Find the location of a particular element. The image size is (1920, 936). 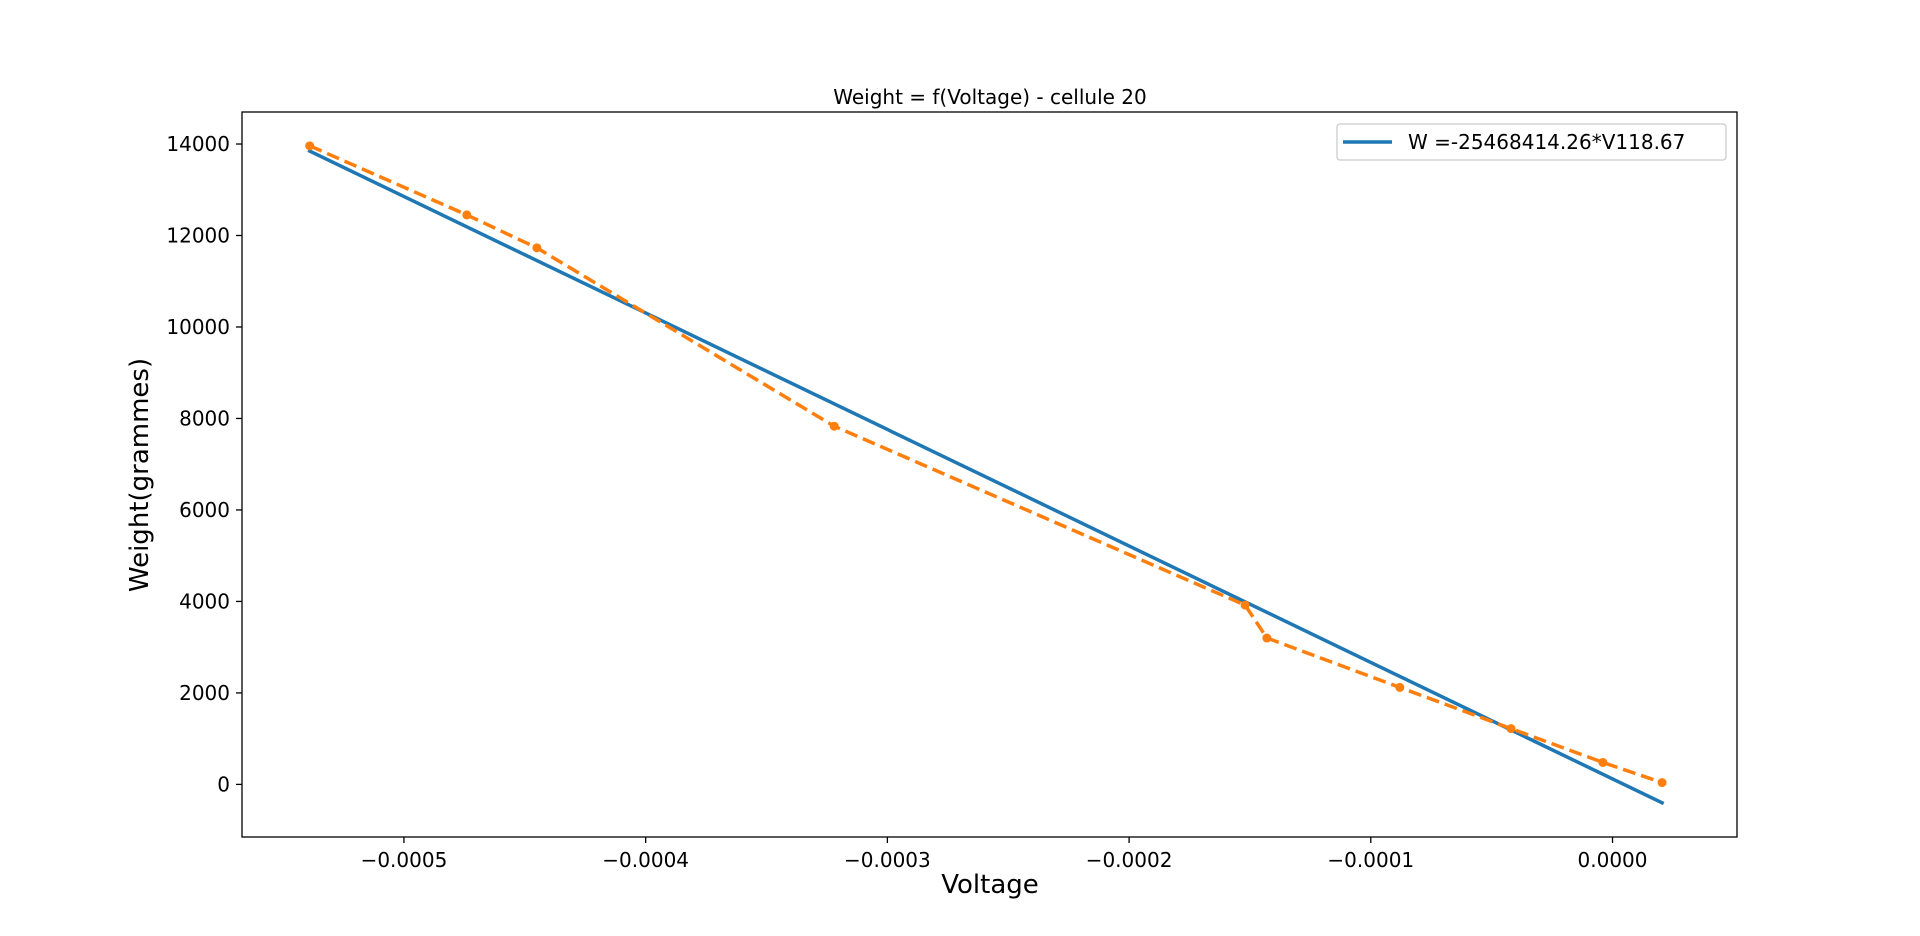

y-tick-label: 0 is located at coordinates (223, 784).